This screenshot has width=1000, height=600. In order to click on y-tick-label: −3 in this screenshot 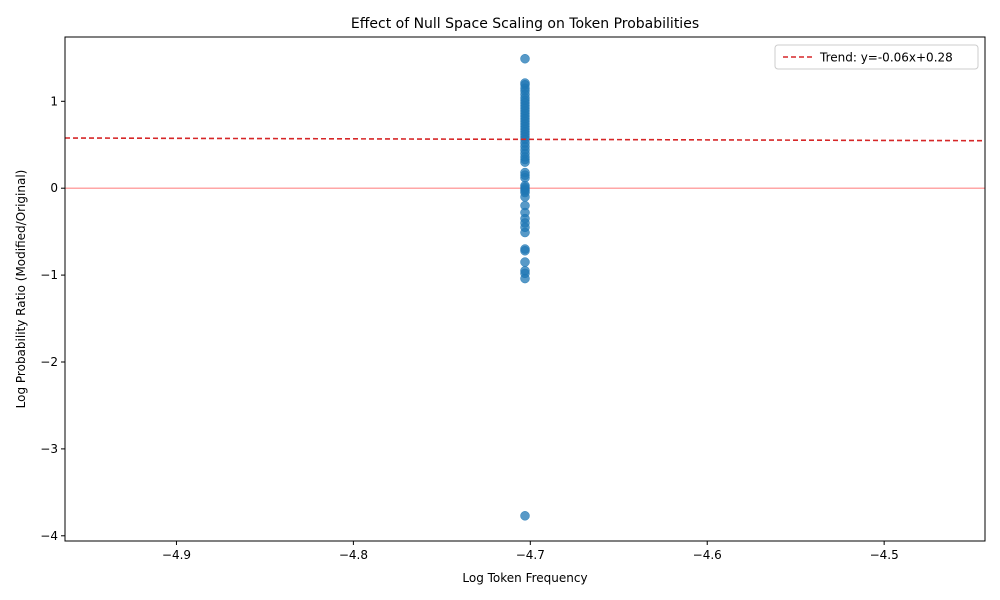, I will do `click(49, 449)`.